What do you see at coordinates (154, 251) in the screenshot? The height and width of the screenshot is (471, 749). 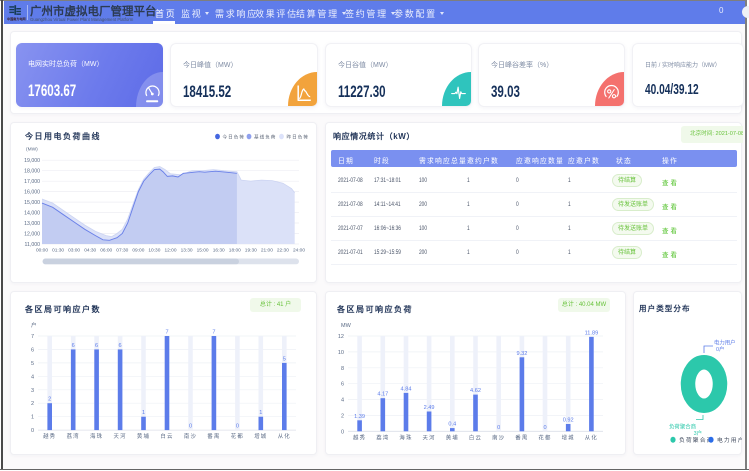 I see `svg-text: 10:30` at bounding box center [154, 251].